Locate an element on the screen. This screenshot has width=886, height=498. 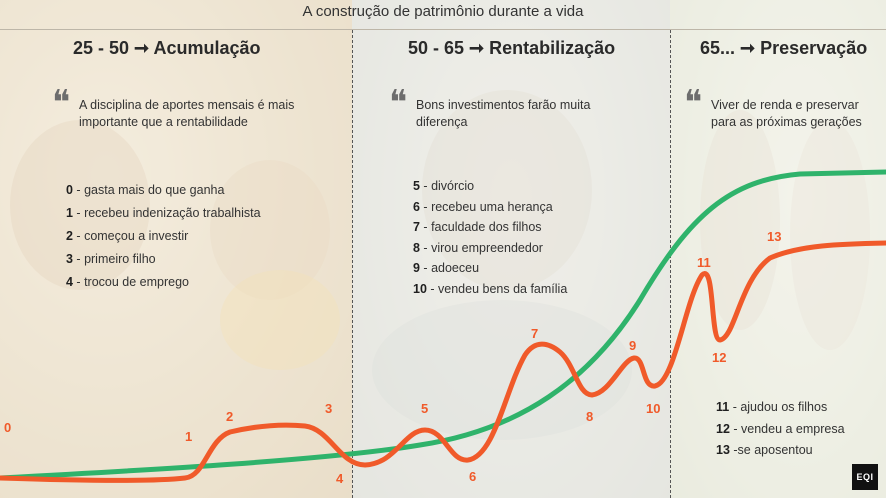
list-item: 5 - divórcio is located at coordinates (444, 186).